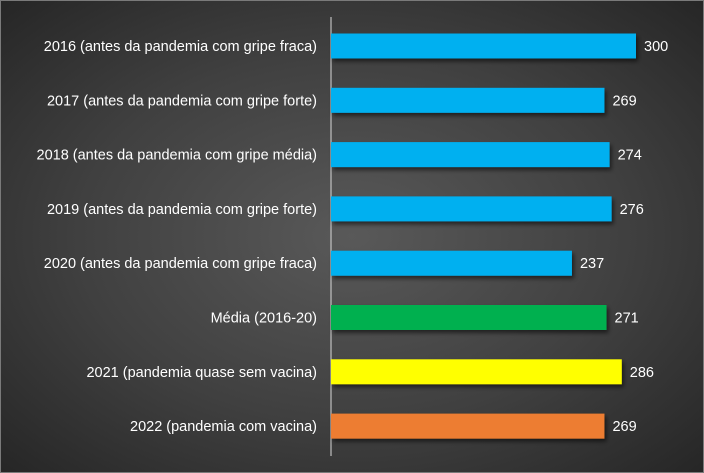  What do you see at coordinates (182, 210) in the screenshot?
I see `category-label-3: 2019 (antes da pandemia com gripe forte)` at bounding box center [182, 210].